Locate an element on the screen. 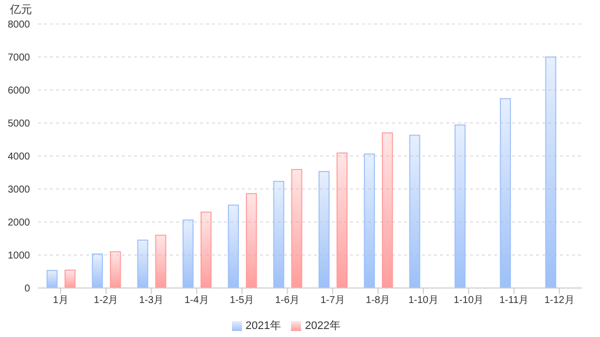 The height and width of the screenshot is (337, 600). x-tick-label: 1-11月 is located at coordinates (514, 300).